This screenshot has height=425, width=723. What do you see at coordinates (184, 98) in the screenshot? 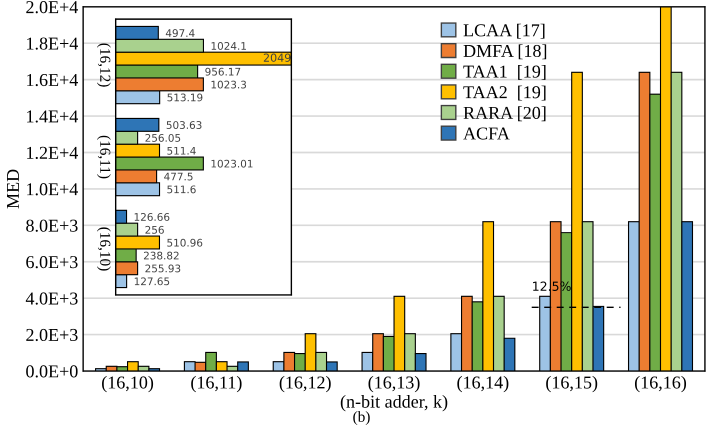
I see `data-label: 513.19` at bounding box center [184, 98].